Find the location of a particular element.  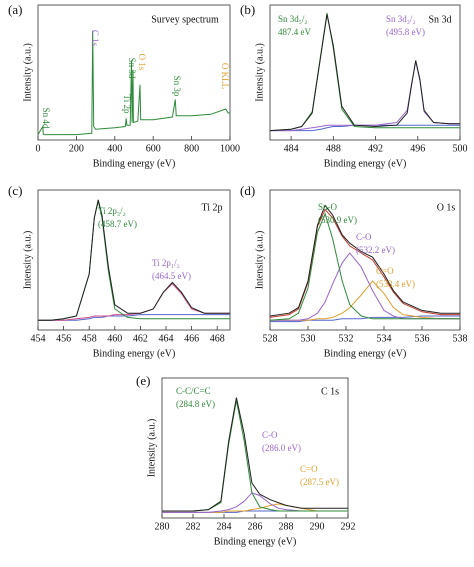

panel-title: C 1s is located at coordinates (330, 391).